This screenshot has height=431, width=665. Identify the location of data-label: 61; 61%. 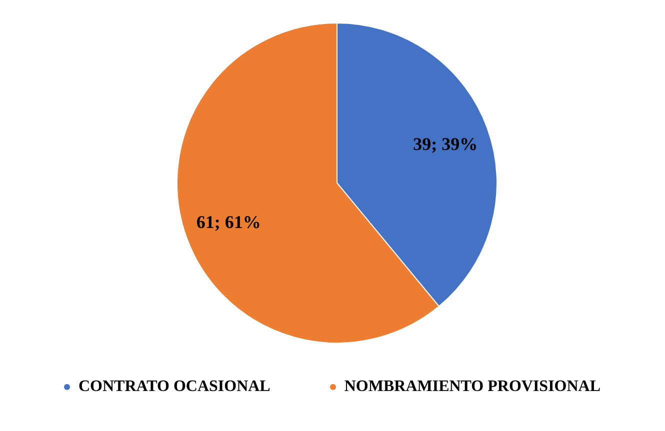
(228, 222).